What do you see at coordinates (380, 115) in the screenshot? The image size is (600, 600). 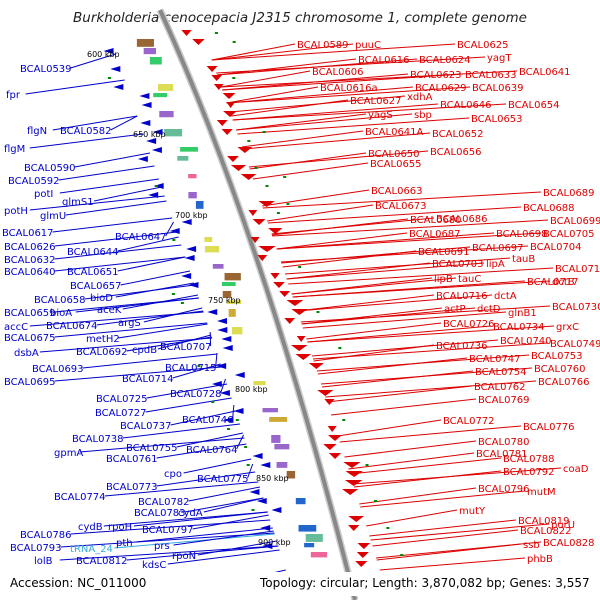 I see `right-gene-label: yagS` at bounding box center [380, 115].